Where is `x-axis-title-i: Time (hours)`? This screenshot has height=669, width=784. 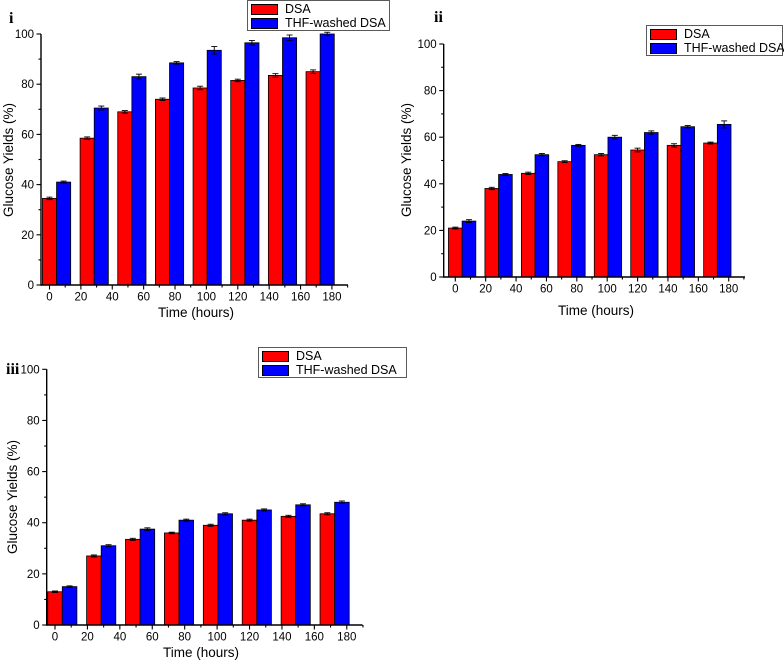 x-axis-title-i: Time (hours) is located at coordinates (195, 312).